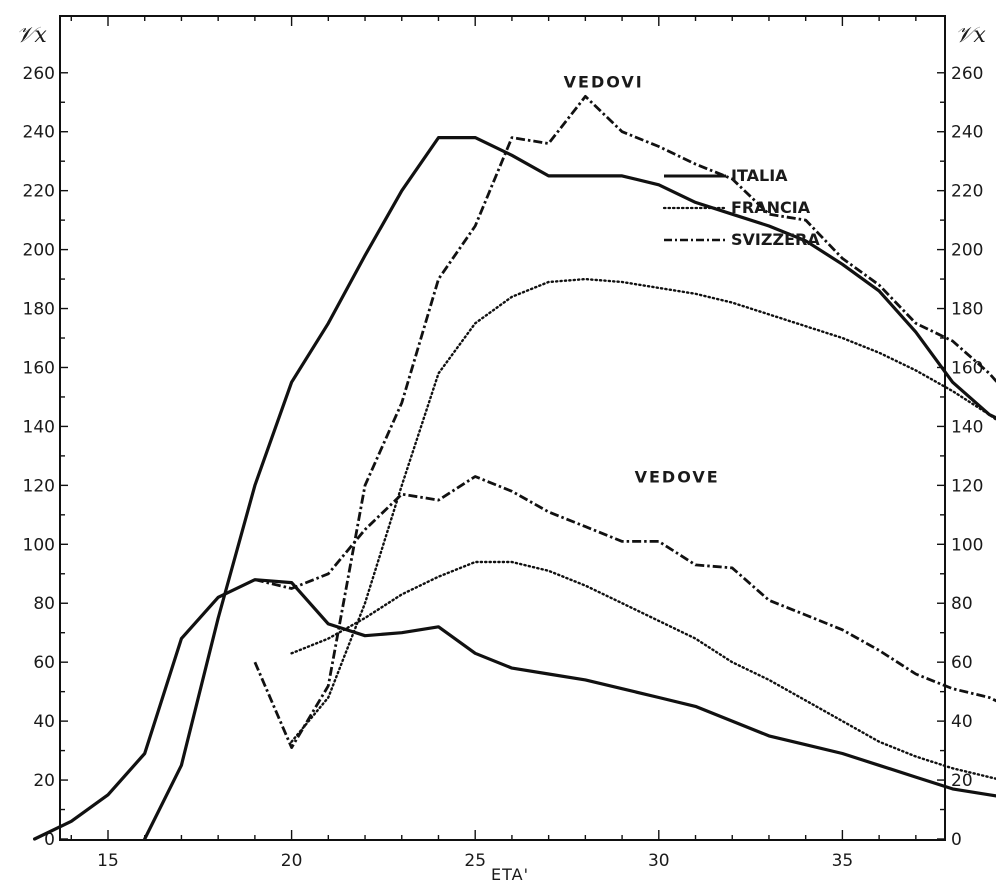 The height and width of the screenshot is (888, 996). Describe the element at coordinates (967, 74) in the screenshot. I see `y-tick-label-right: 260` at that location.